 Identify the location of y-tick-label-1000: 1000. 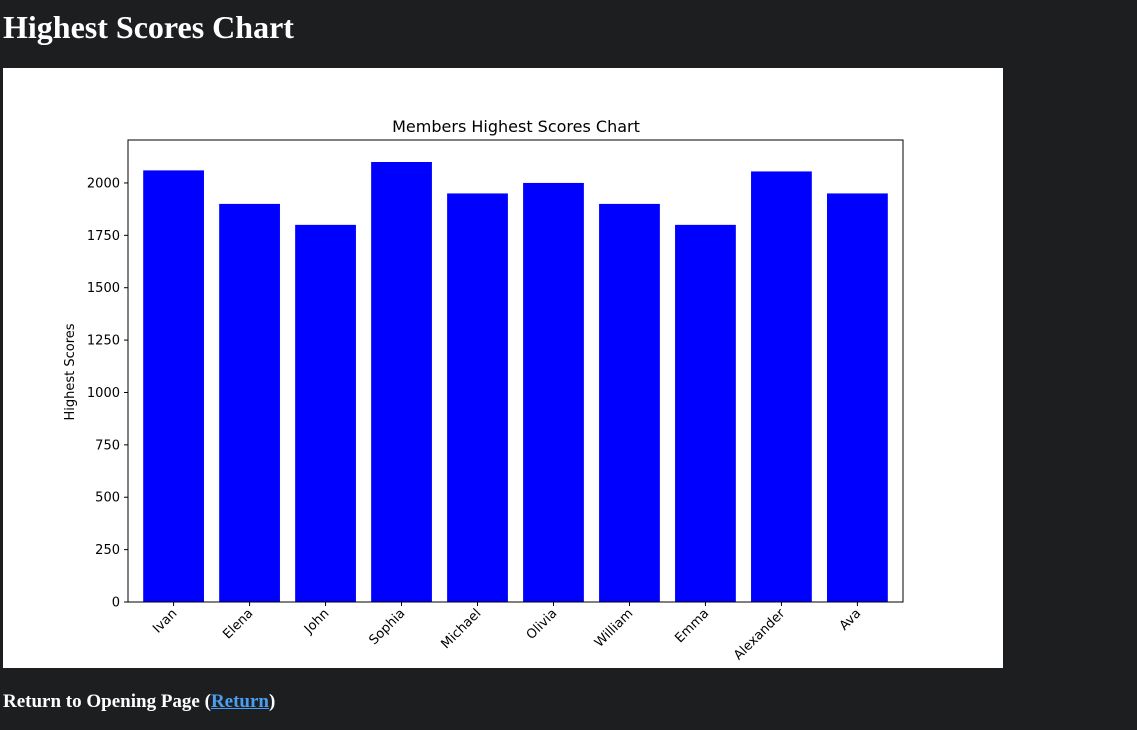
(103, 393).